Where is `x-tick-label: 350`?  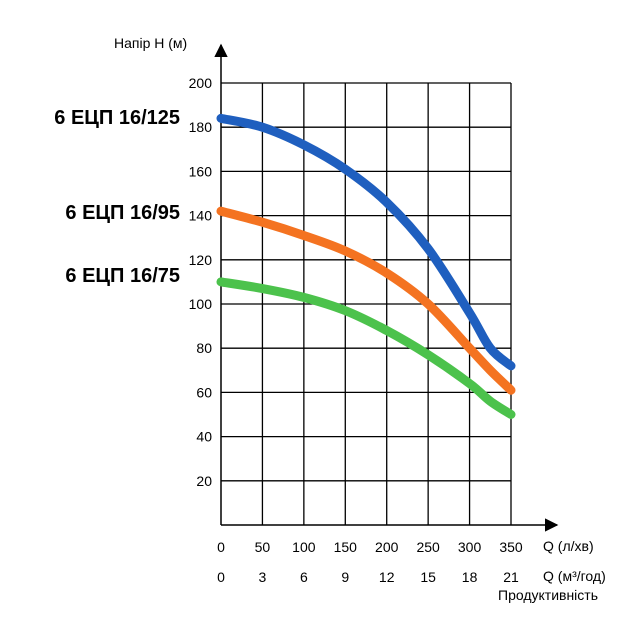 x-tick-label: 350 is located at coordinates (511, 547).